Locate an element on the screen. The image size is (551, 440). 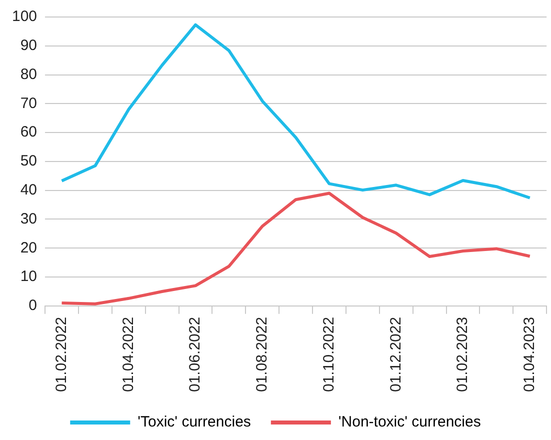
x-tick-label: 01.04.2022 is located at coordinates (128, 354).